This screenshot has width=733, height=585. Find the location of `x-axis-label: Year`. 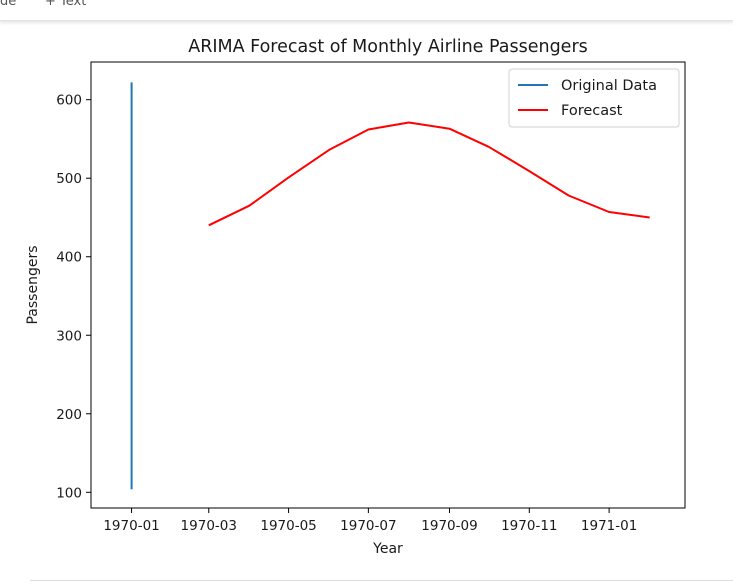

x-axis-label: Year is located at coordinates (387, 549).